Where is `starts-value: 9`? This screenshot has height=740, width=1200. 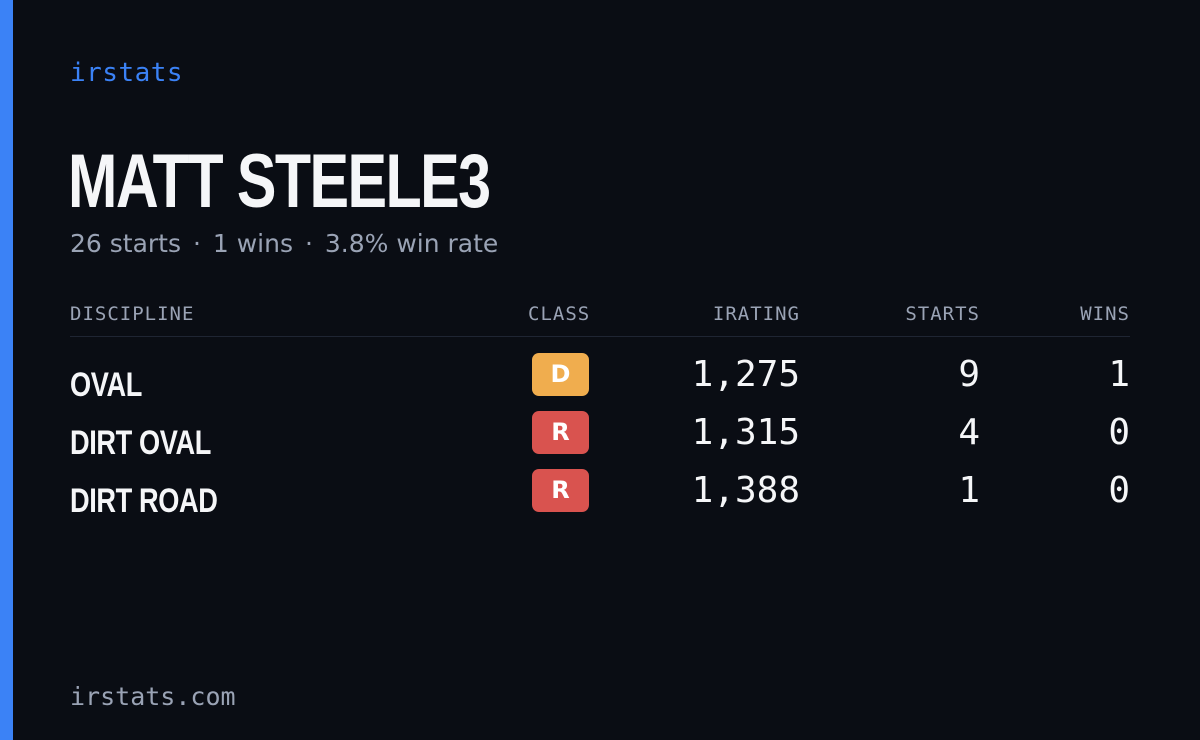
starts-value: 9 is located at coordinates (969, 374).